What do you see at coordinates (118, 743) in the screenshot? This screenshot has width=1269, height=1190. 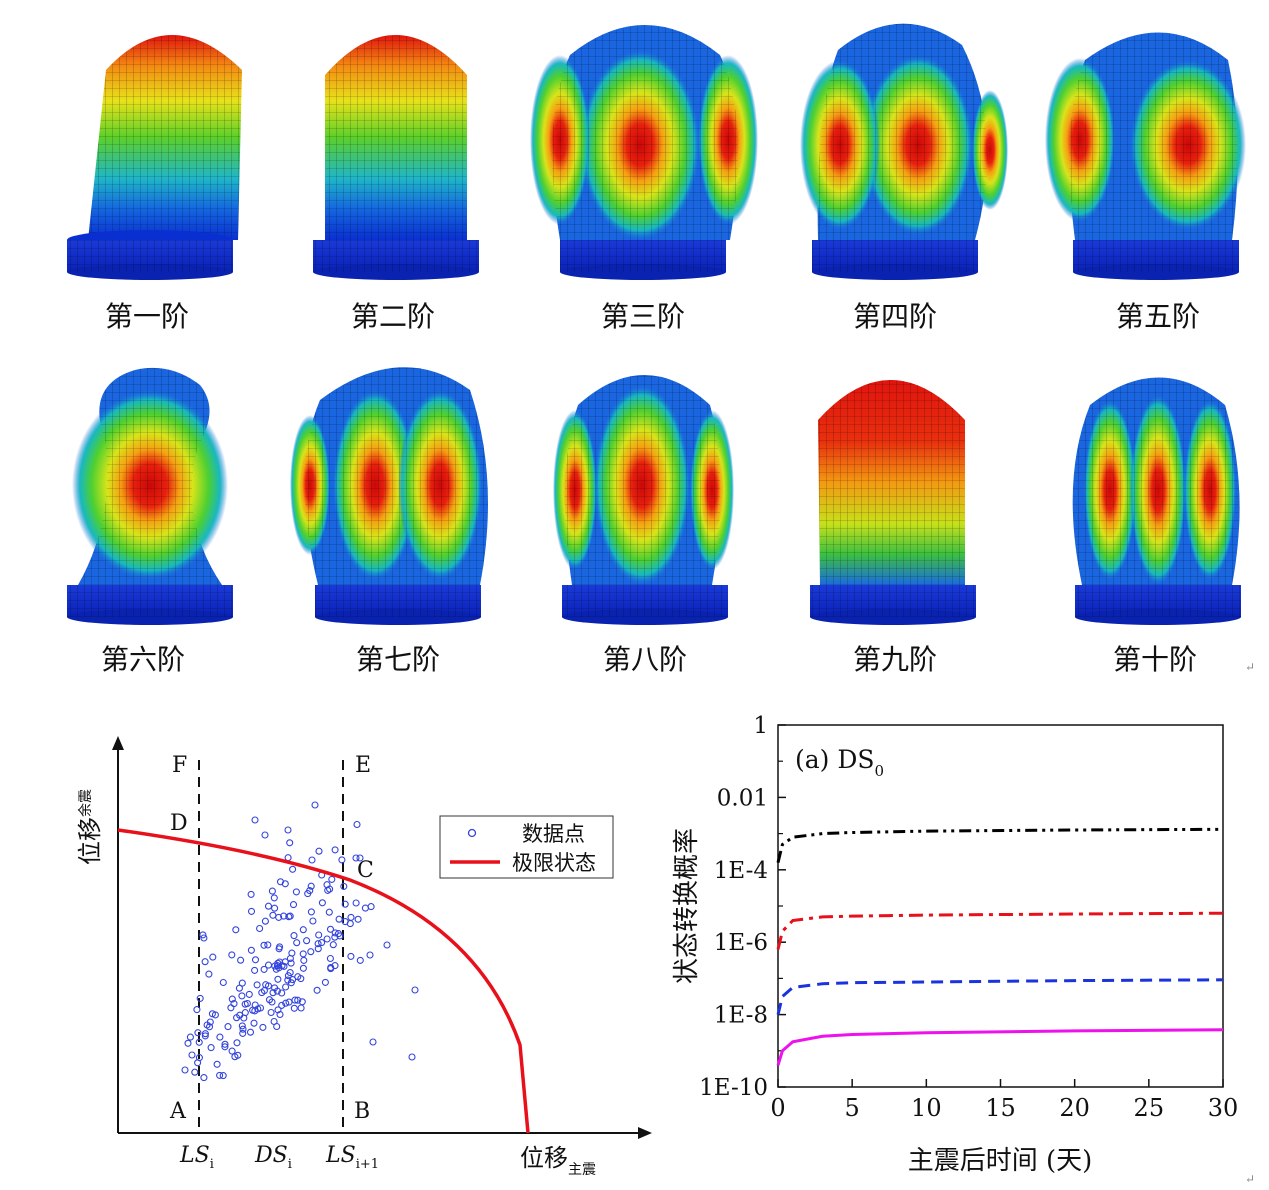 I see `y-axis-arrow` at bounding box center [118, 743].